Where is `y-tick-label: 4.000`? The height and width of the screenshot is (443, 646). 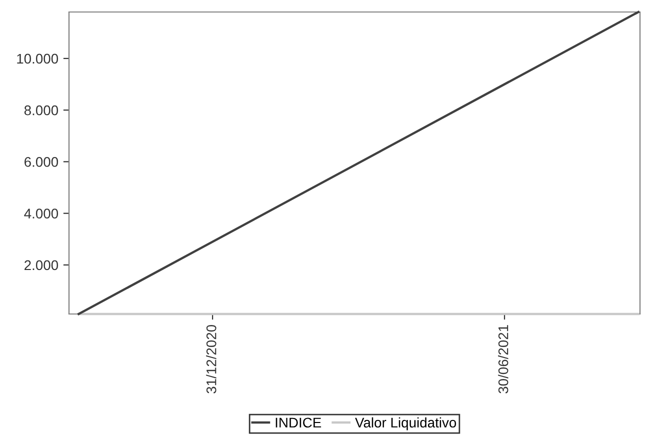 y-tick-label: 4.000 is located at coordinates (41, 213).